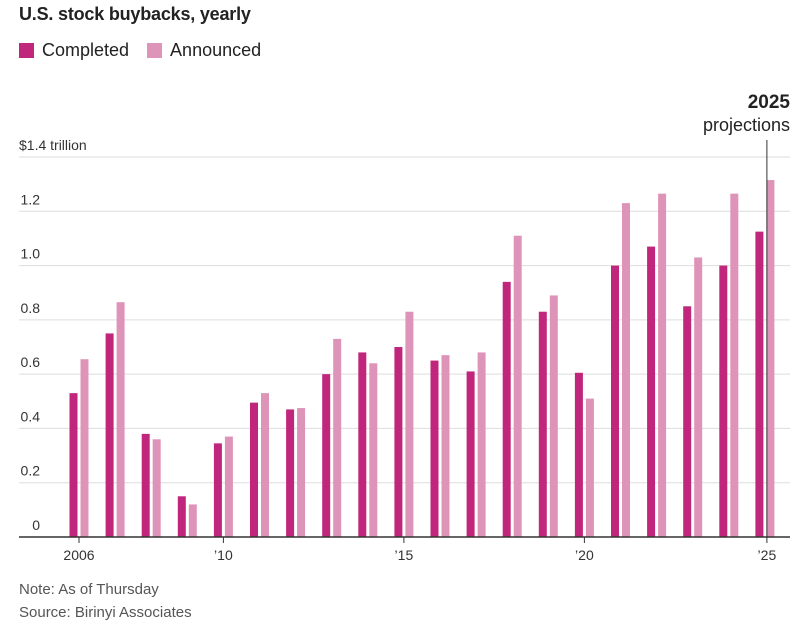  What do you see at coordinates (626, 370) in the screenshot?
I see `bar-announced-2021` at bounding box center [626, 370].